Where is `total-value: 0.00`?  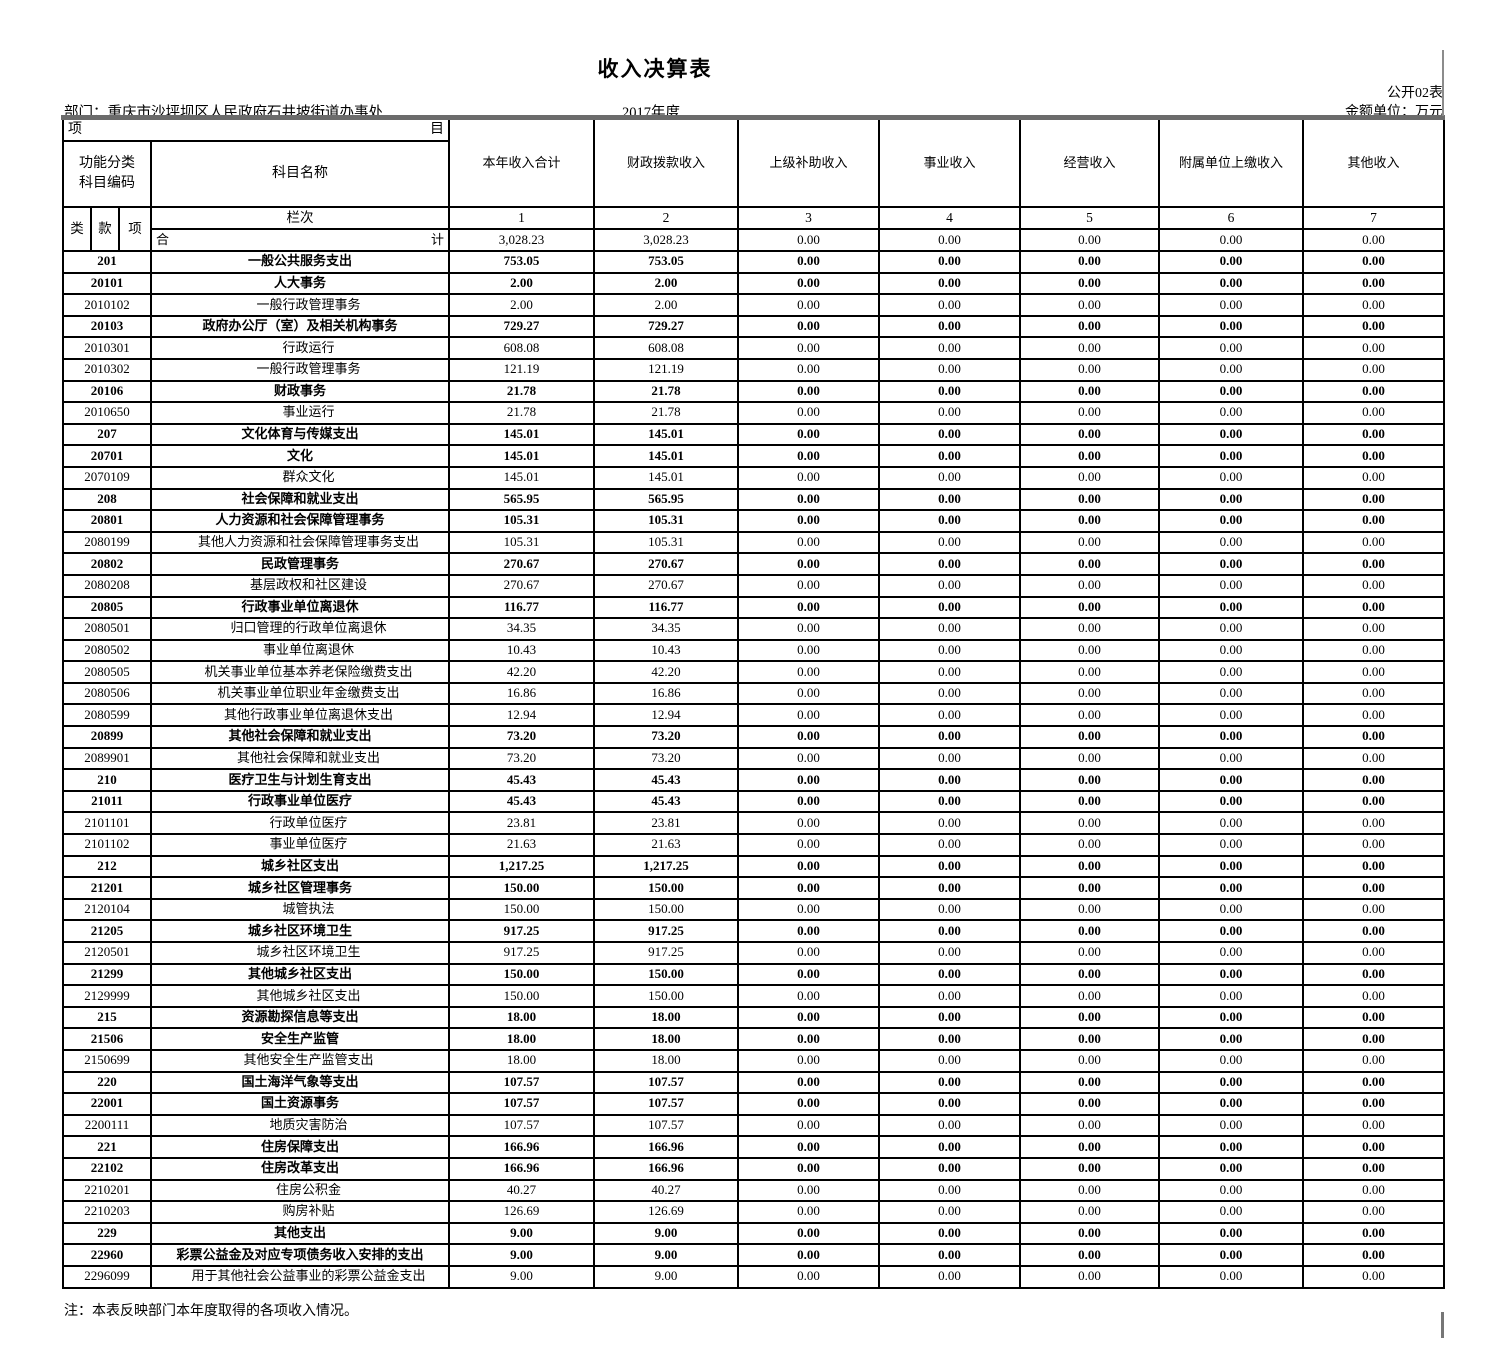 total-value: 0.00 is located at coordinates (1089, 240).